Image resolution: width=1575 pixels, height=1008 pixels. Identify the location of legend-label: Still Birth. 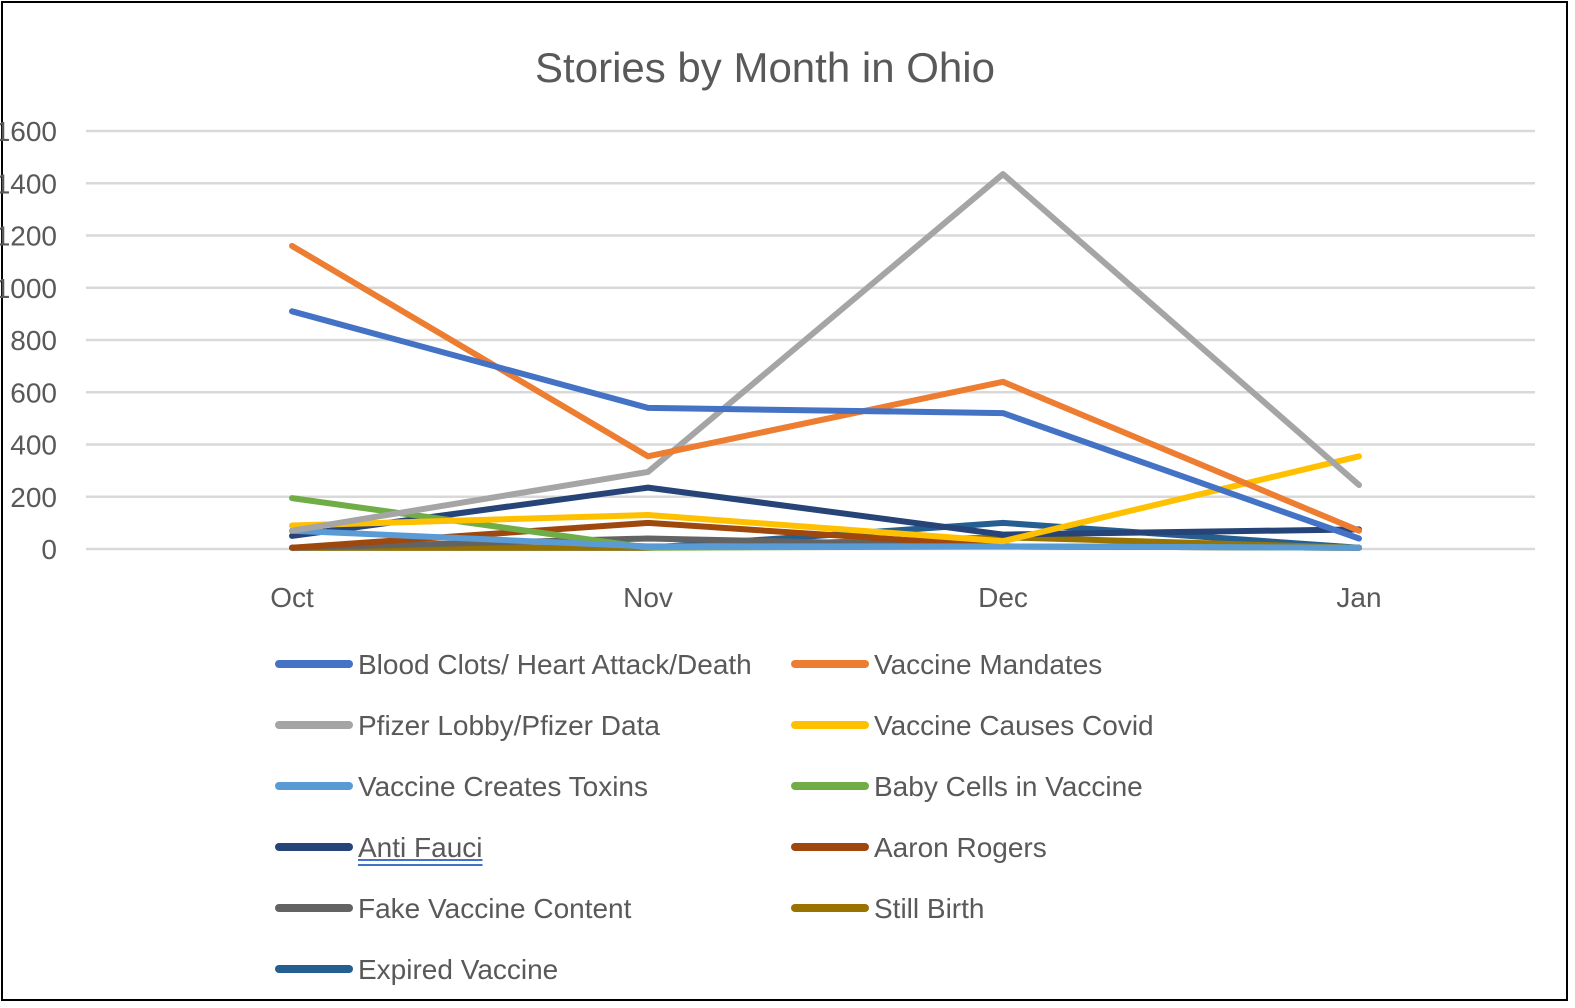
(929, 908).